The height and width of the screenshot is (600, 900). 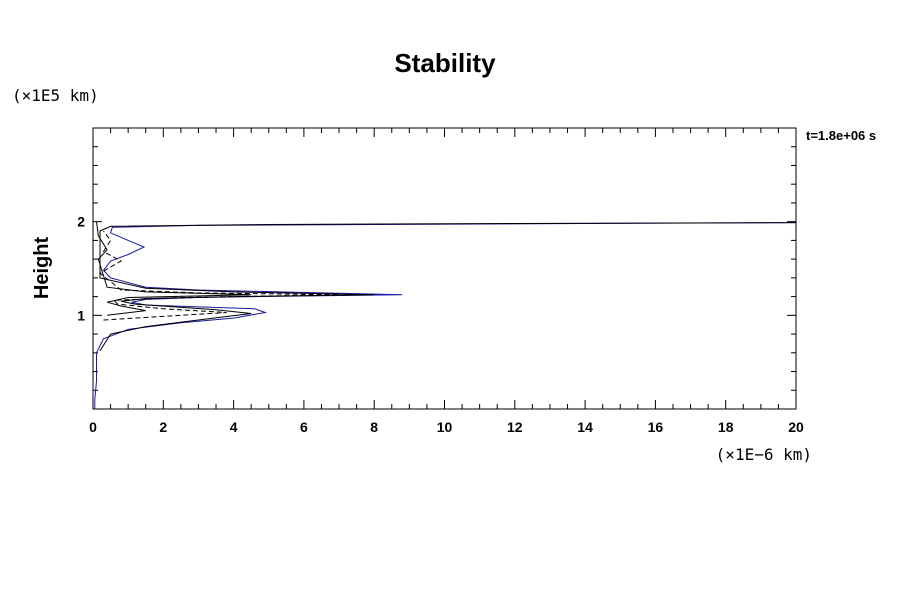 I want to click on x-tick-label: 0, so click(x=93, y=427).